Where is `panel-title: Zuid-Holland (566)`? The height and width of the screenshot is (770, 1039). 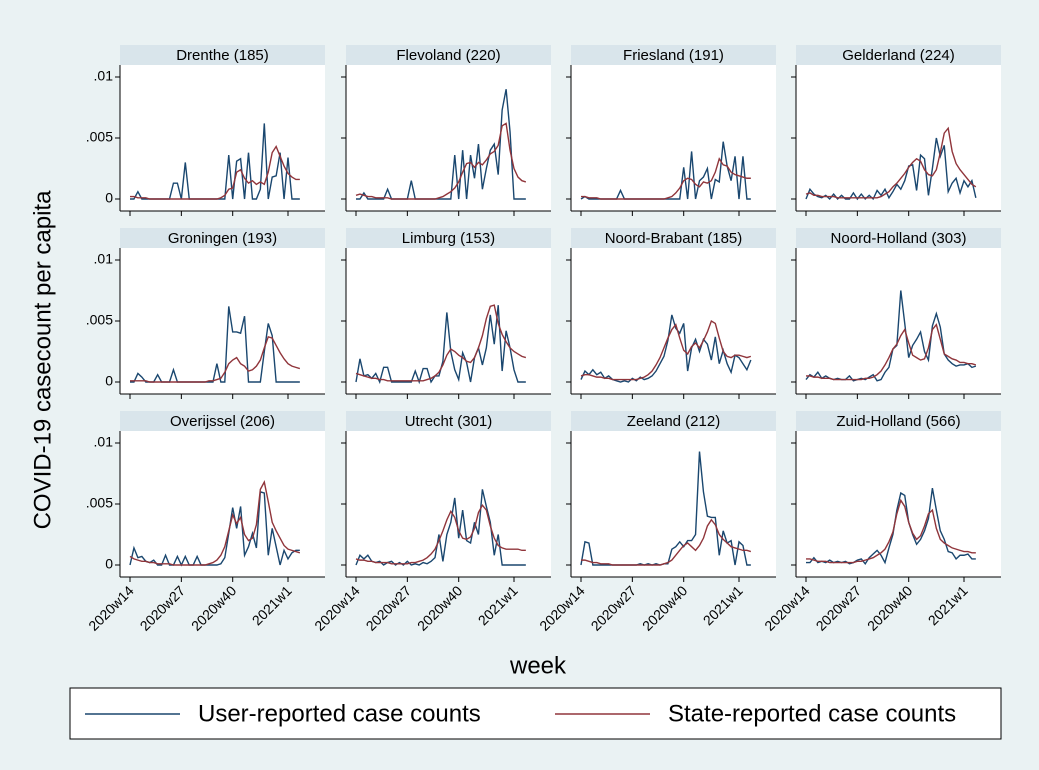 panel-title: Zuid-Holland (566) is located at coordinates (898, 421).